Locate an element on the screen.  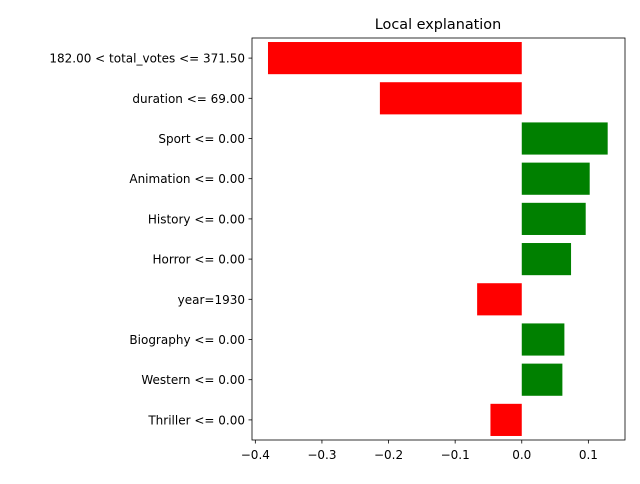
ytick-label-9: Thriller <= 0.00 is located at coordinates (196, 420).